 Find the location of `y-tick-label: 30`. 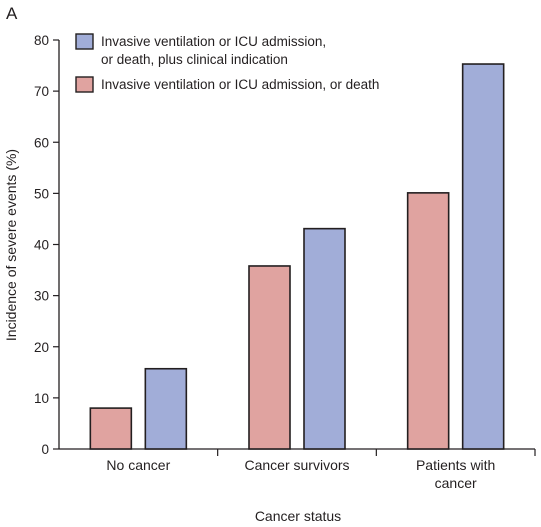

y-tick-label: 30 is located at coordinates (41, 296).